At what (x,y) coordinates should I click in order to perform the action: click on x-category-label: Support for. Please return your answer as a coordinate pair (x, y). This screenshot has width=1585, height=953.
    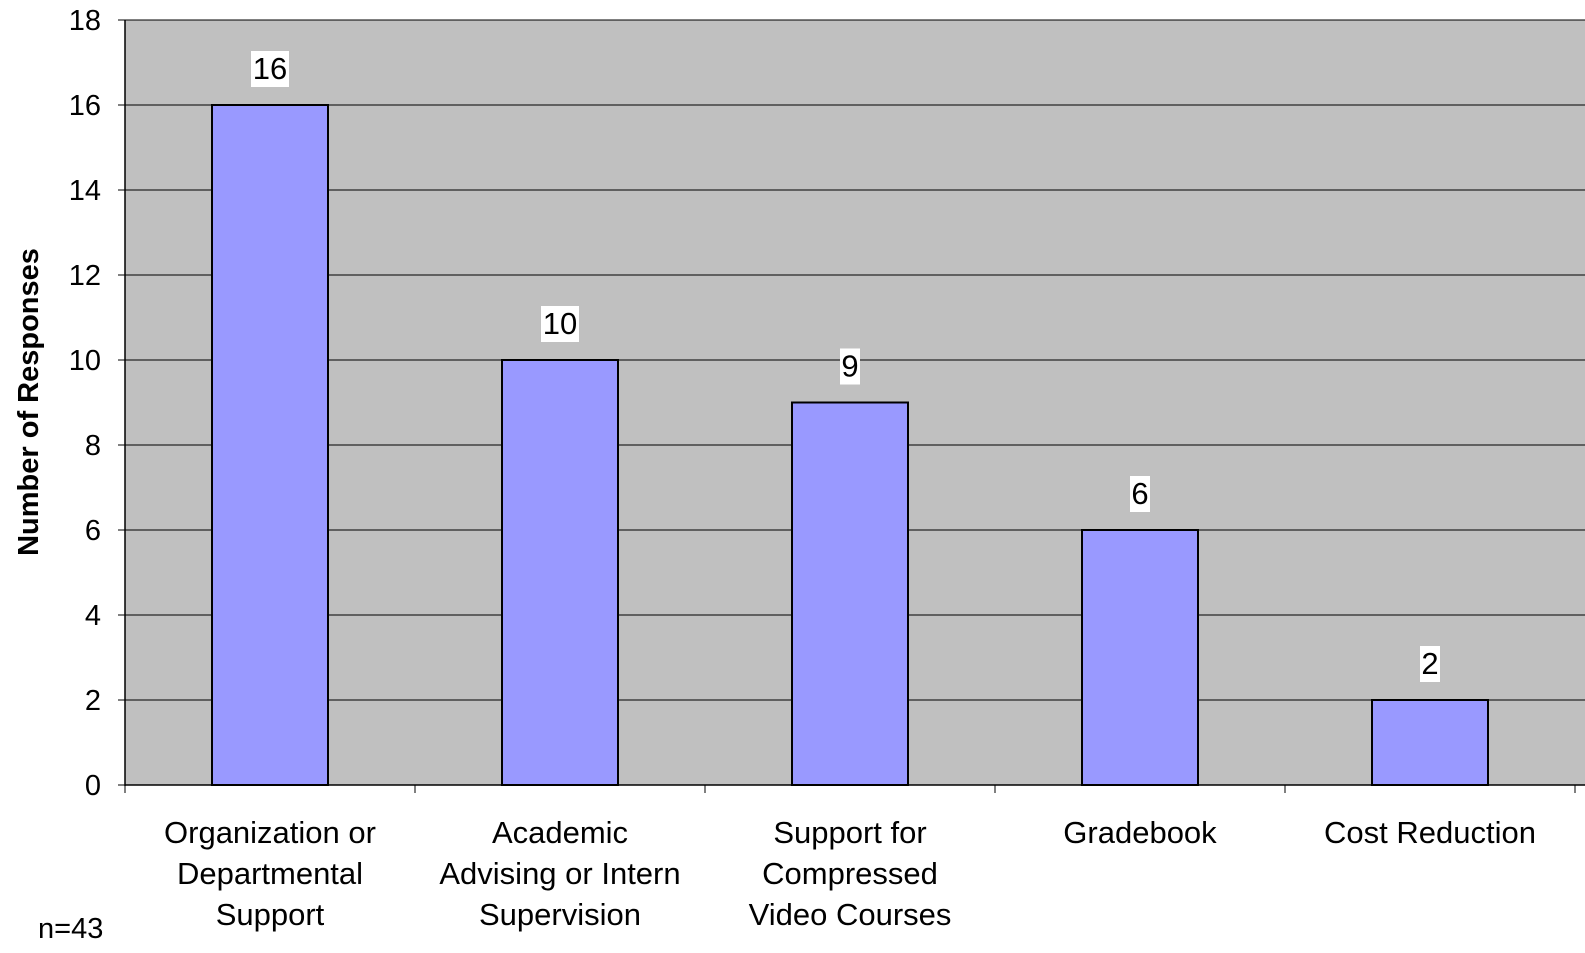
    Looking at the image, I should click on (849, 832).